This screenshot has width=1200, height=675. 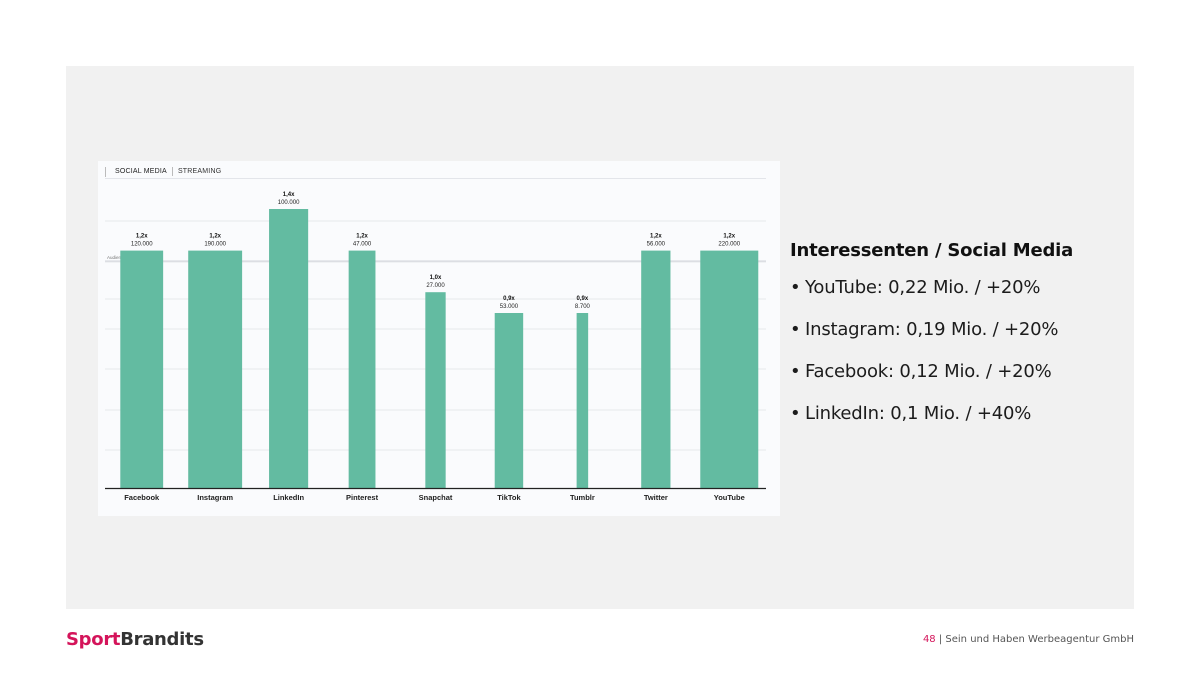 What do you see at coordinates (656, 497) in the screenshot?
I see `x-tick-label: Twitter` at bounding box center [656, 497].